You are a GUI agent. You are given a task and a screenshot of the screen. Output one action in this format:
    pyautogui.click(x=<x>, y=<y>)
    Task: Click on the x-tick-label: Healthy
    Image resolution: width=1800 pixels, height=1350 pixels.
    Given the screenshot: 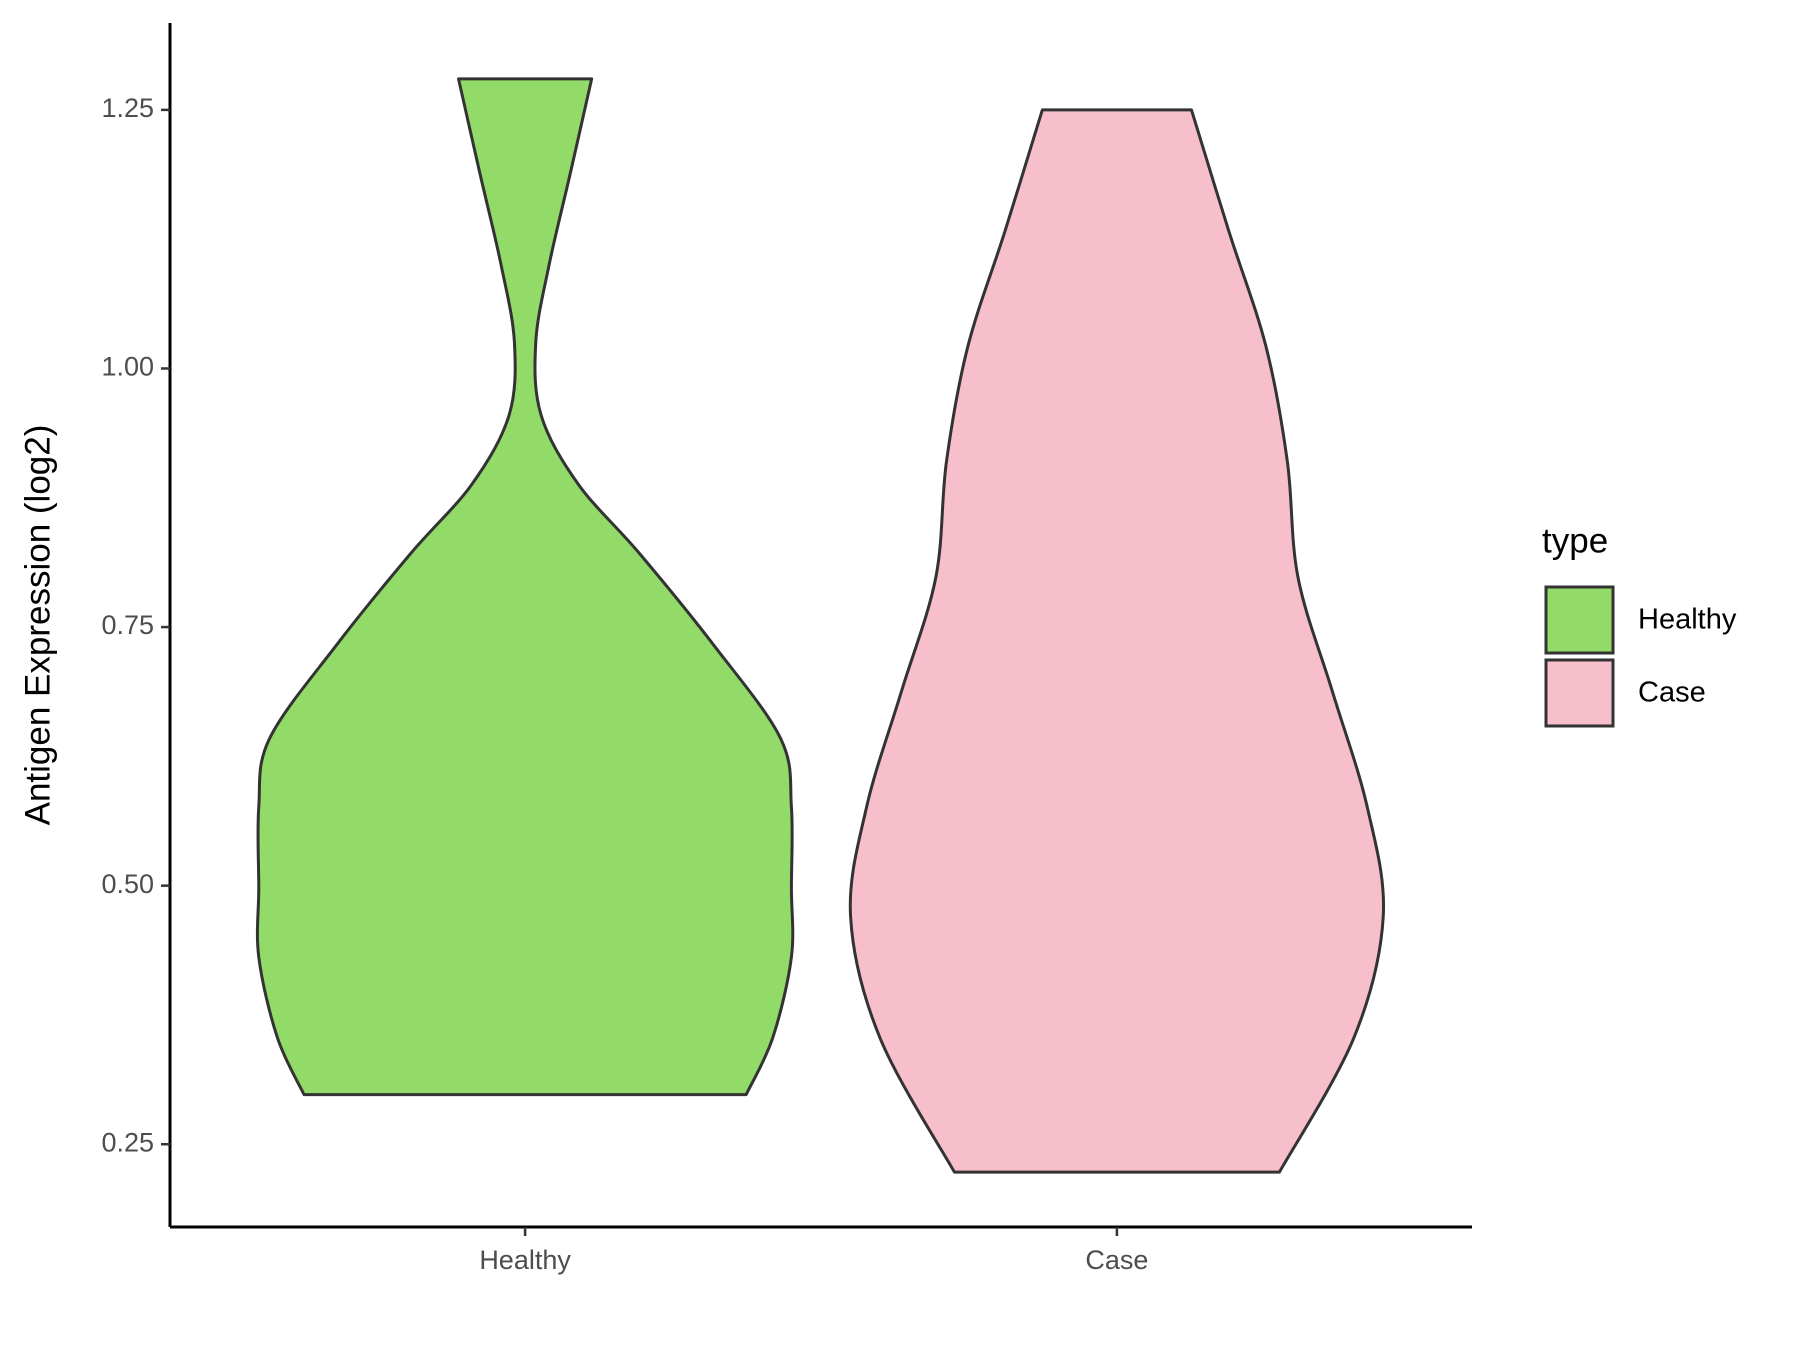 What is the action you would take?
    pyautogui.click(x=525, y=1260)
    